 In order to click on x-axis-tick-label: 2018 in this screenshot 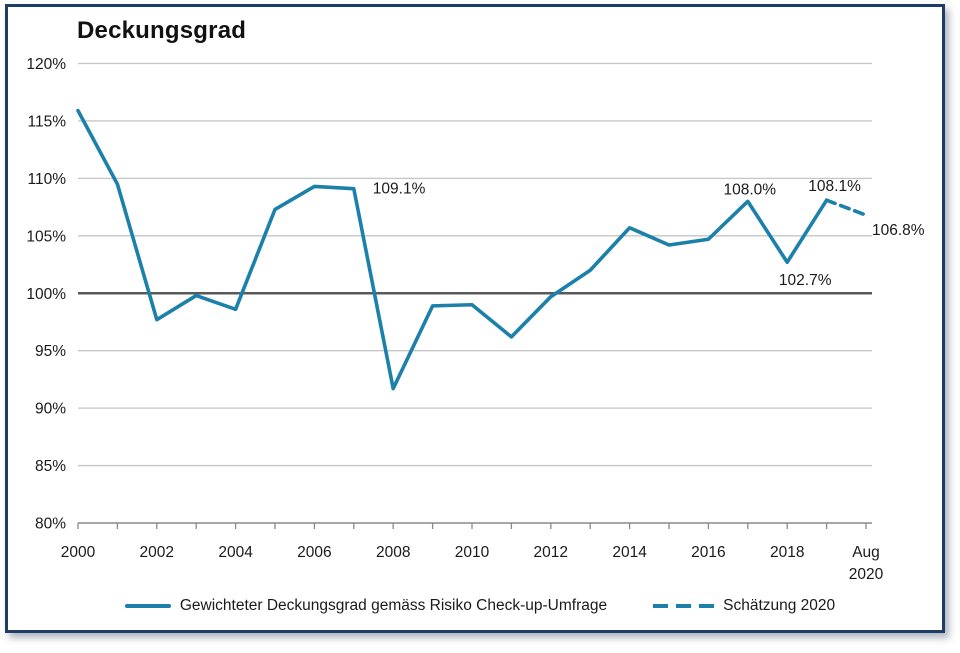, I will do `click(787, 552)`.